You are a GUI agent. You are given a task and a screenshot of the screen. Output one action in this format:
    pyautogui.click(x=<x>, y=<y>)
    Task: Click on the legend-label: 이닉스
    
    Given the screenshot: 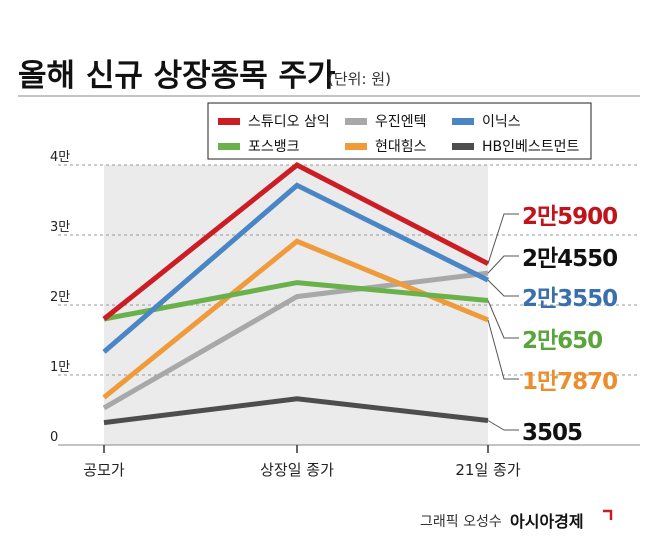 What is the action you would take?
    pyautogui.click(x=501, y=122)
    